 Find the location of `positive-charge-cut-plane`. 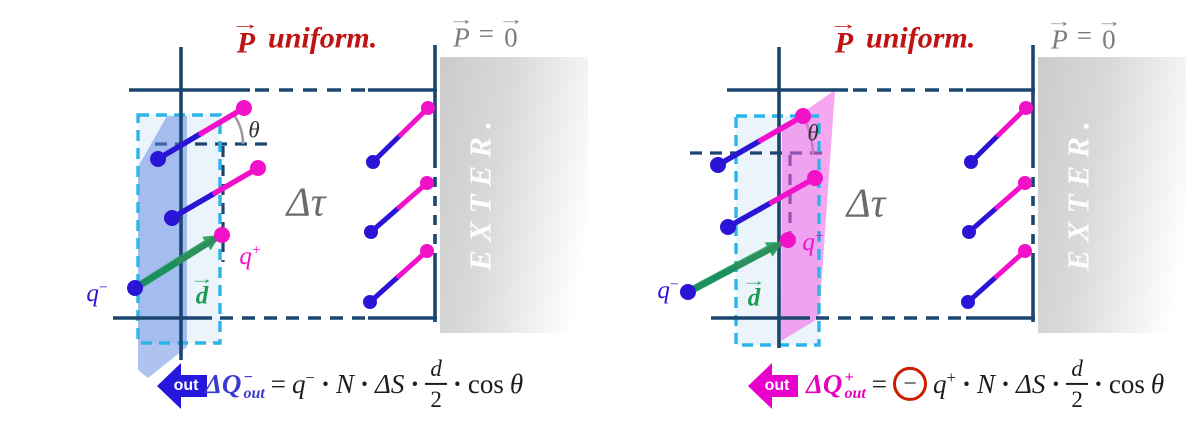

positive-charge-cut-plane is located at coordinates (808, 215).